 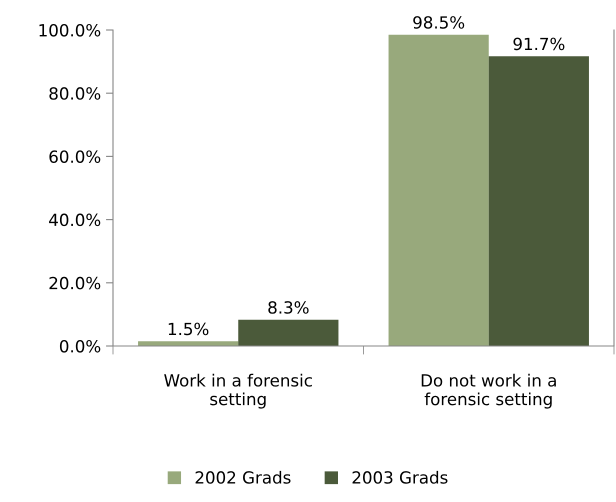 What do you see at coordinates (74, 283) in the screenshot?
I see `y-tick-label: 20.0%` at bounding box center [74, 283].